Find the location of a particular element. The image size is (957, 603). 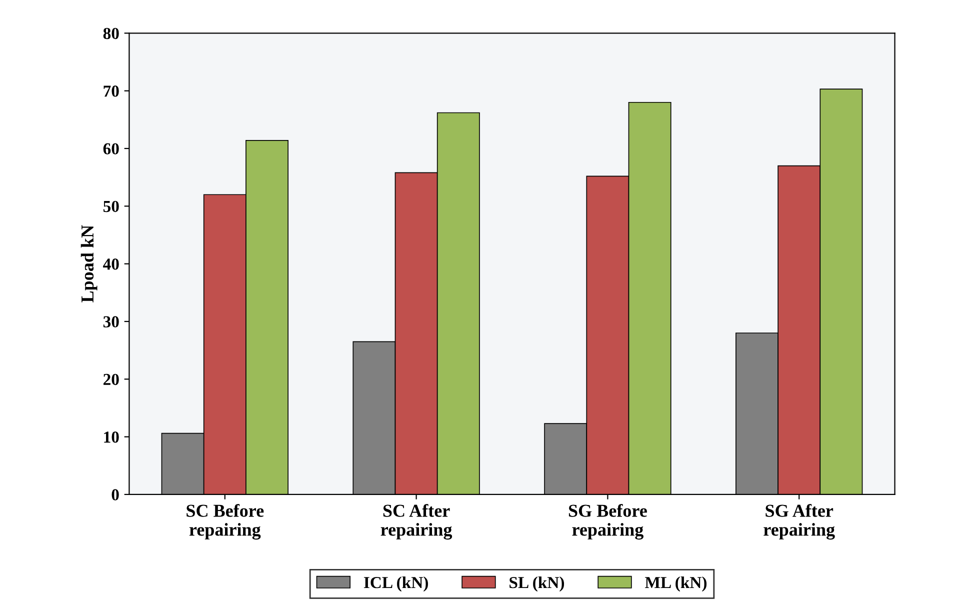

y-tick-label: 40 is located at coordinates (111, 264).